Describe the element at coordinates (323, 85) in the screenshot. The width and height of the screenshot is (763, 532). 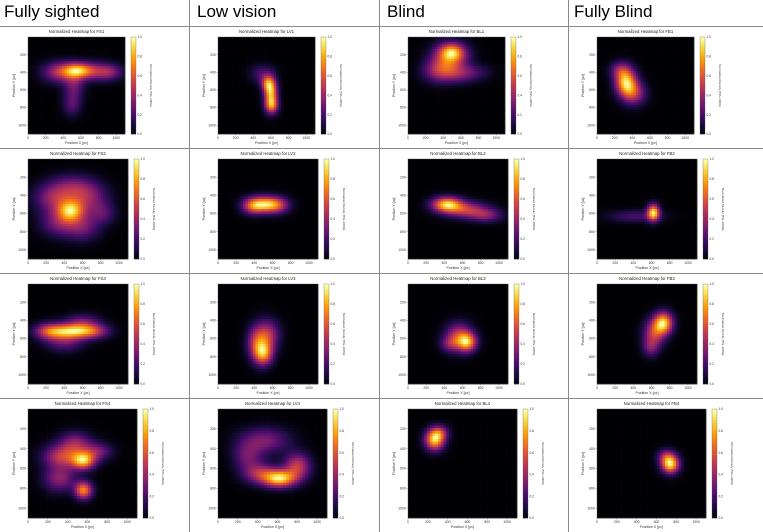
I see `colorbar-frame` at that location.